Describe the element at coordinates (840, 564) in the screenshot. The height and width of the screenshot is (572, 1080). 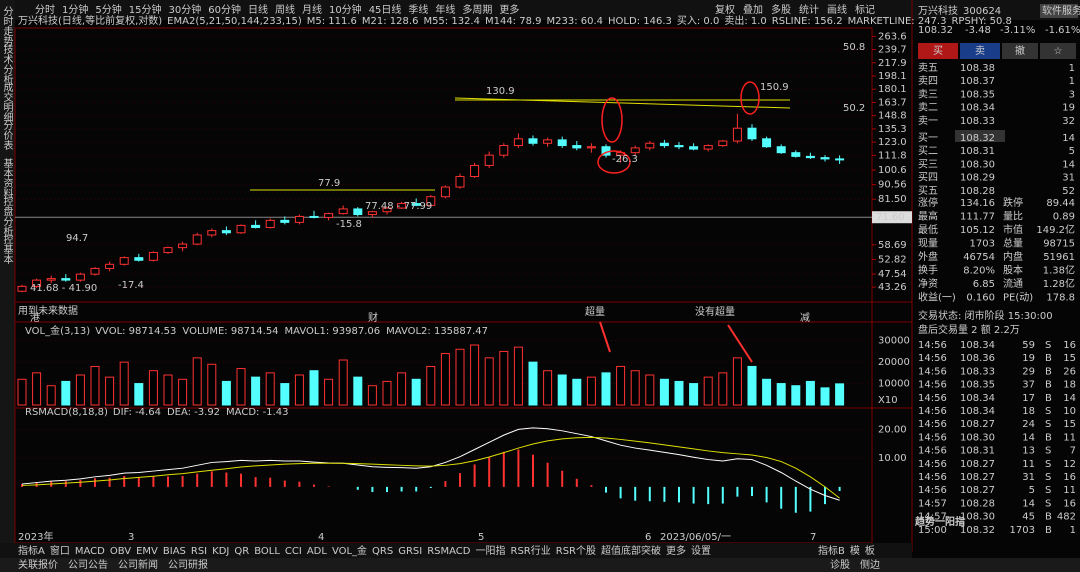
I see `status-tab: 诊股` at that location.